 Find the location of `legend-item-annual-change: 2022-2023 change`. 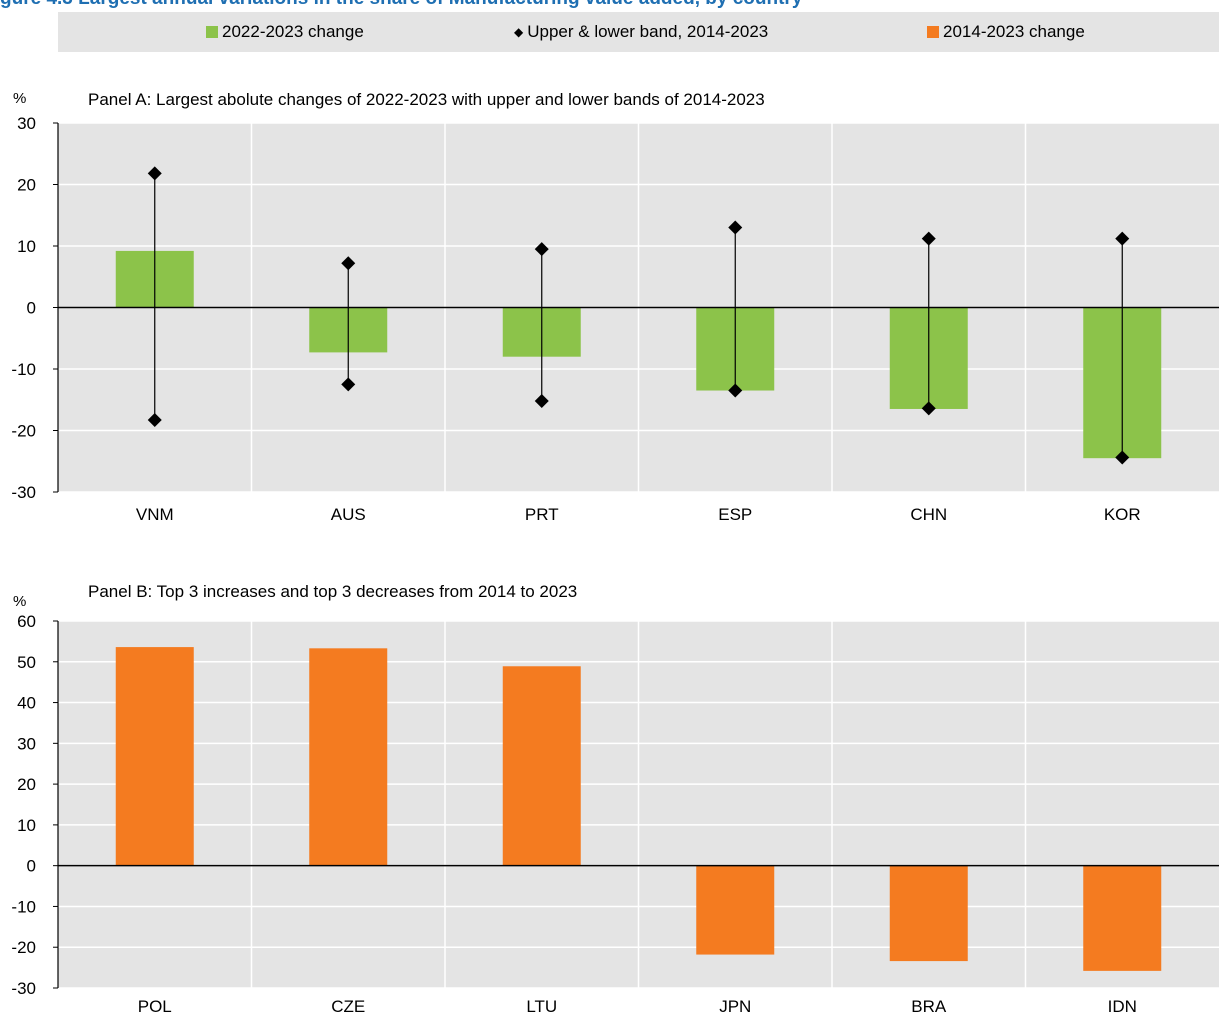

legend-item-annual-change: 2022-2023 change is located at coordinates (285, 32).